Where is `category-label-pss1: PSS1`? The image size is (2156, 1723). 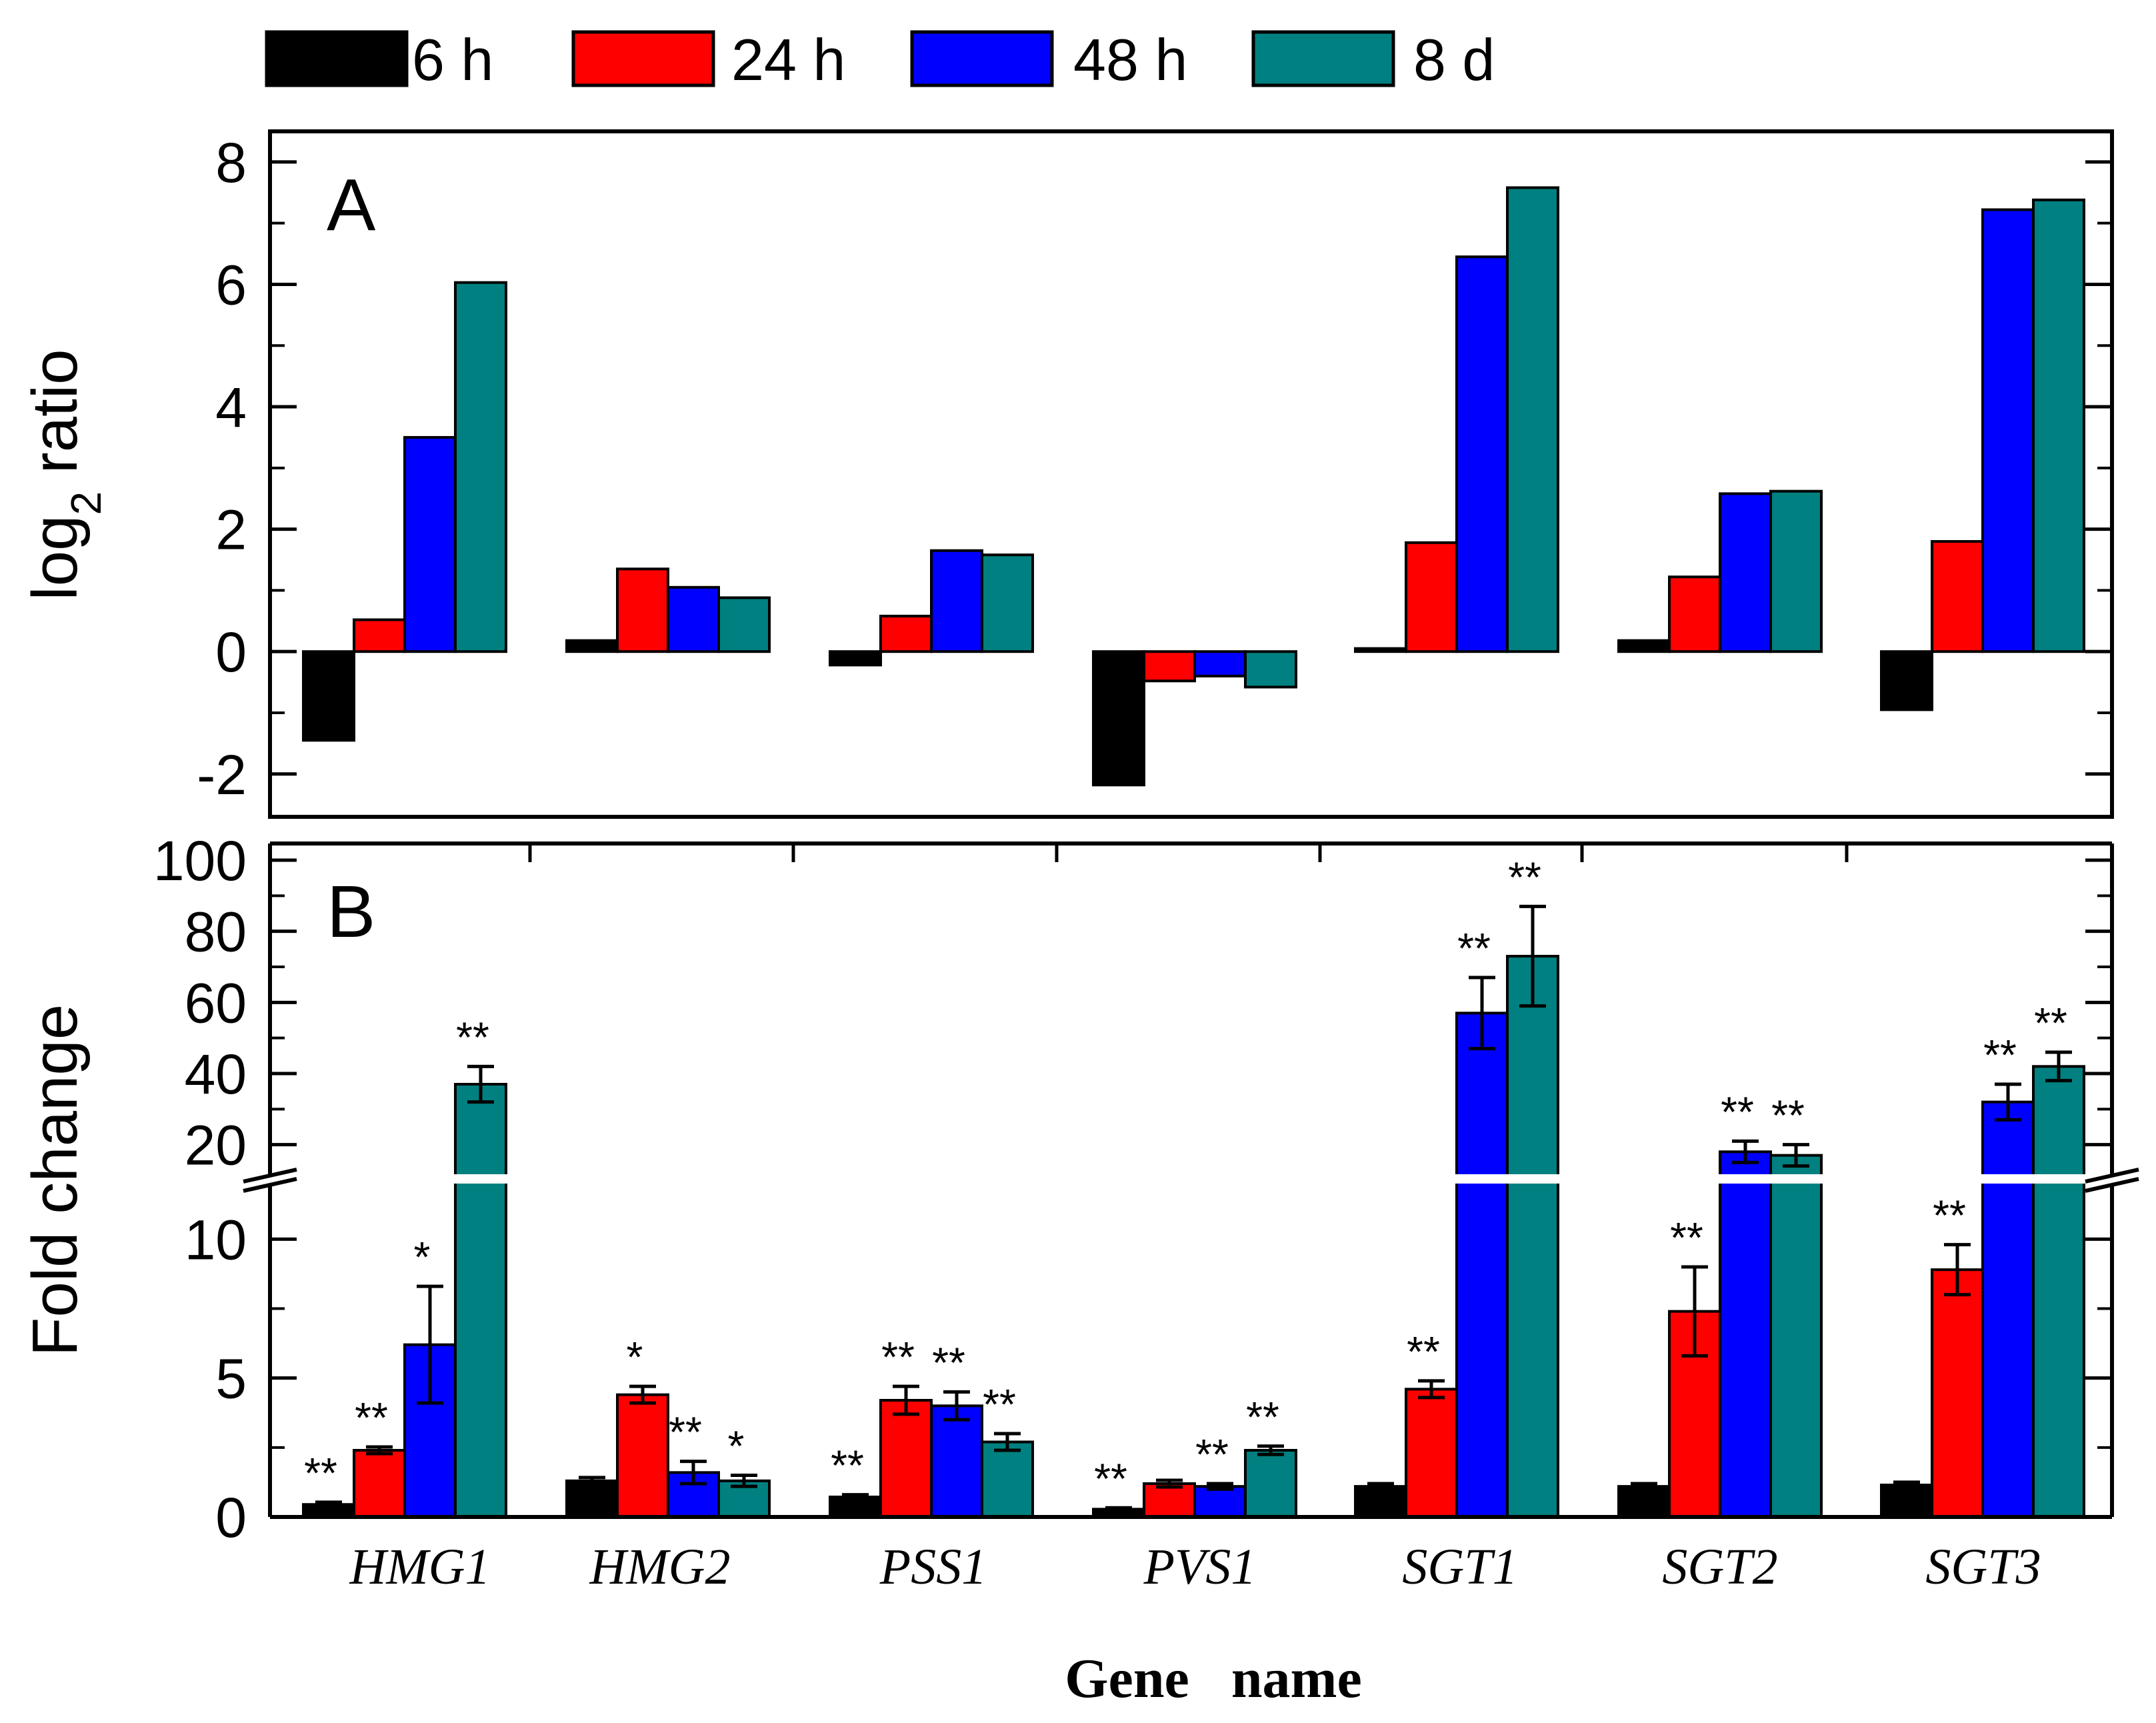 category-label-pss1: PSS1 is located at coordinates (933, 1567).